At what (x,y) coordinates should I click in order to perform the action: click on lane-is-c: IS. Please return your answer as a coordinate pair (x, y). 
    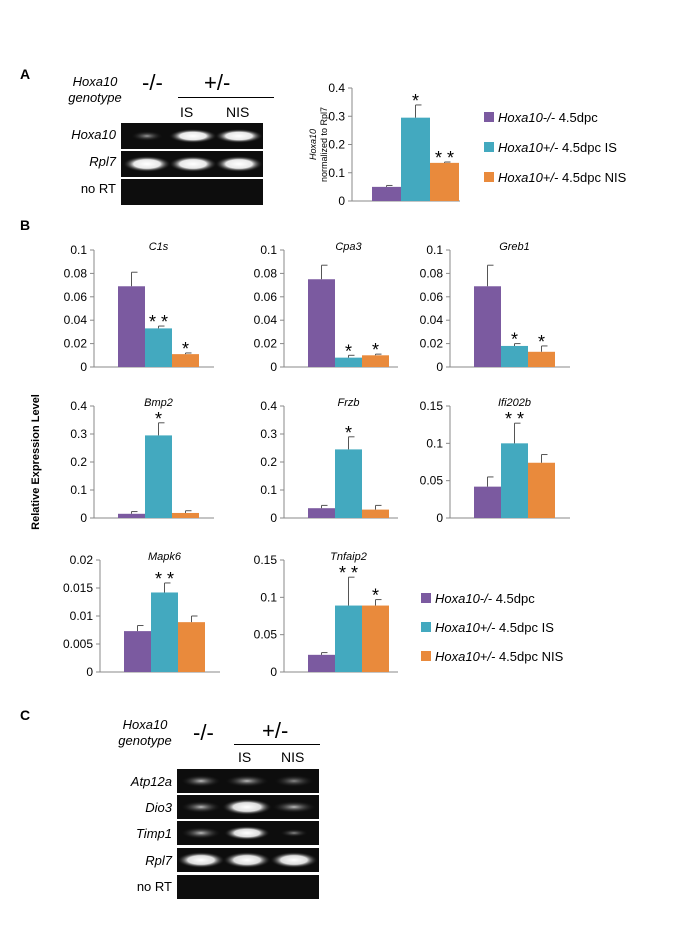
    Looking at the image, I should click on (245, 757).